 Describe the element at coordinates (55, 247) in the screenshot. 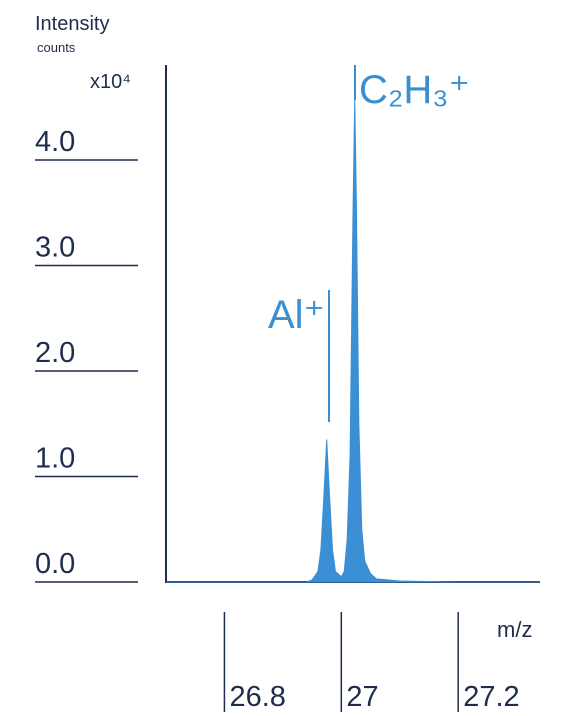

I see `y-tick-label: 3.0` at that location.